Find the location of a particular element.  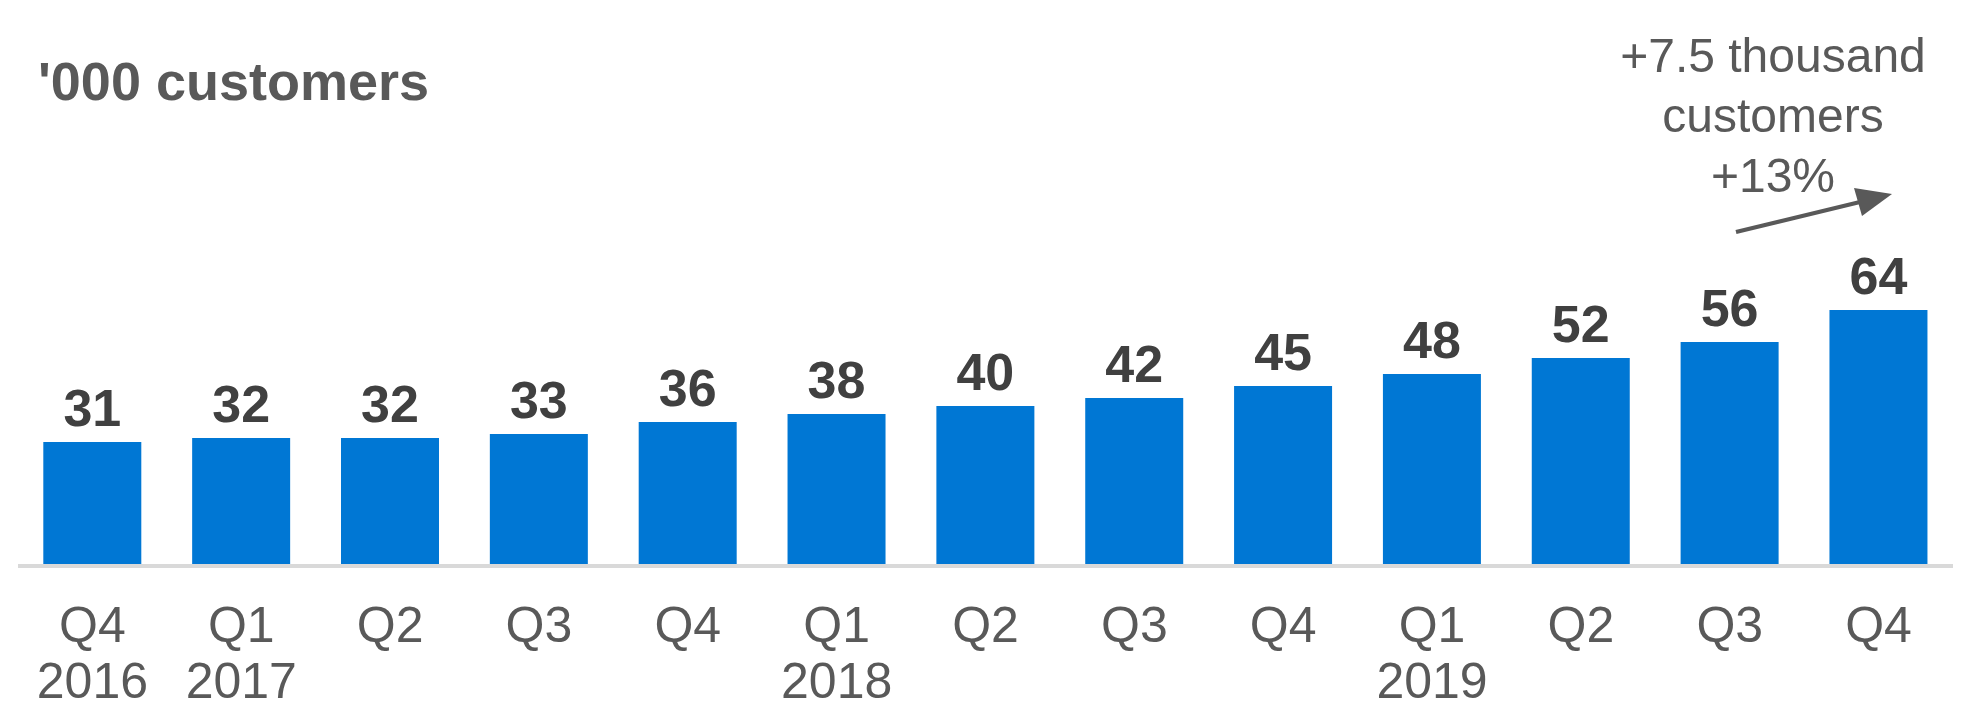

text: +7.5 thousand customers +13% is located at coordinates (1773, 116).